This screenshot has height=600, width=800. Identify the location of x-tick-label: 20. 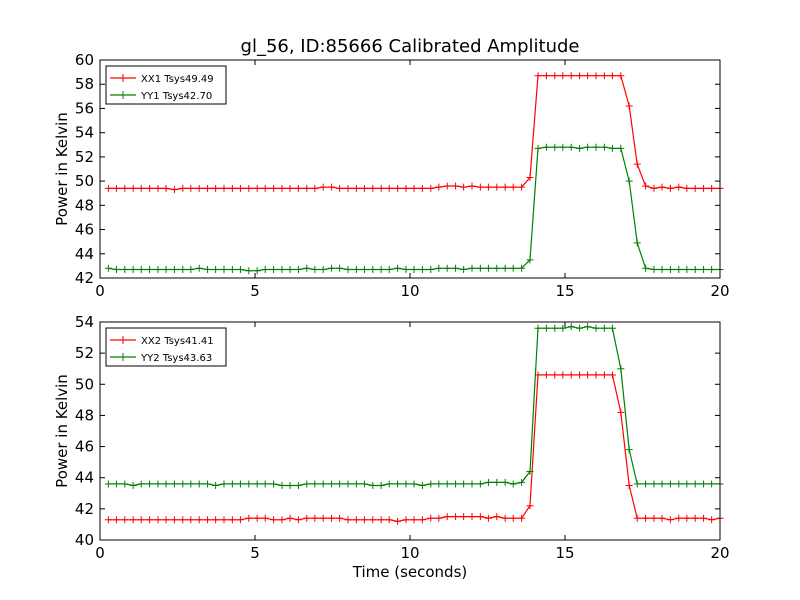
(719, 291).